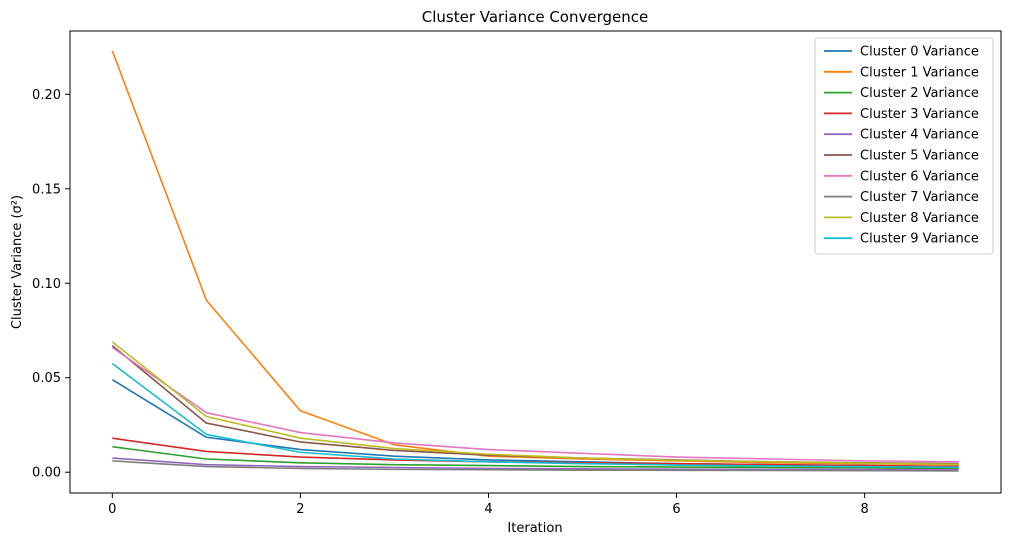  Describe the element at coordinates (534, 528) in the screenshot. I see `x-axis-label: Iteration` at that location.